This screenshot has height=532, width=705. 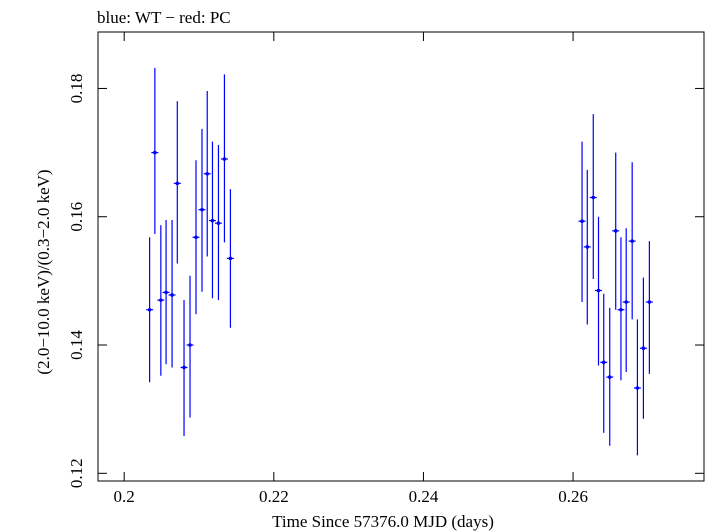 What do you see at coordinates (76, 345) in the screenshot?
I see `y-tick-label: 0.14` at bounding box center [76, 345].